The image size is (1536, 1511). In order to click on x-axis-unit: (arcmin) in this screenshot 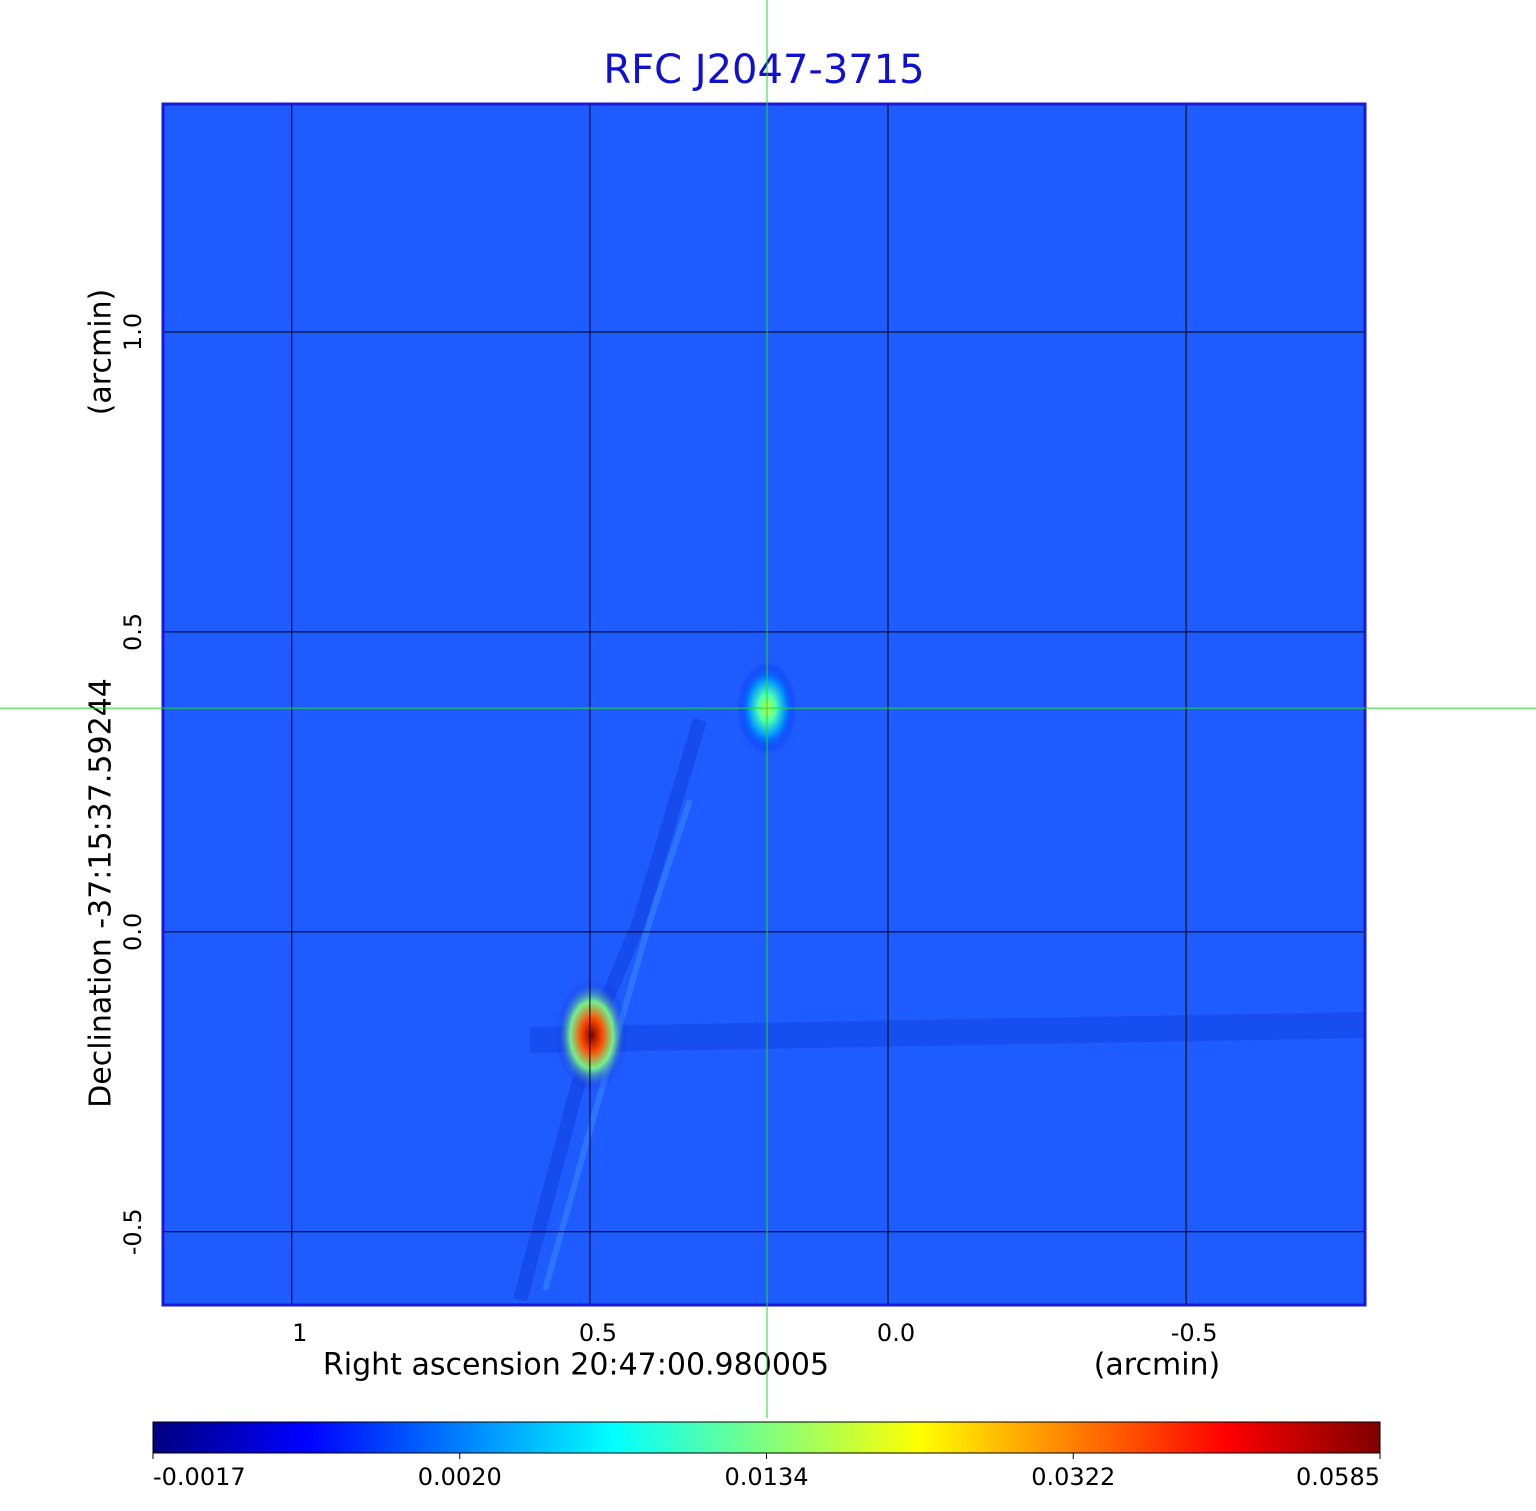, I will do `click(1157, 1365)`.